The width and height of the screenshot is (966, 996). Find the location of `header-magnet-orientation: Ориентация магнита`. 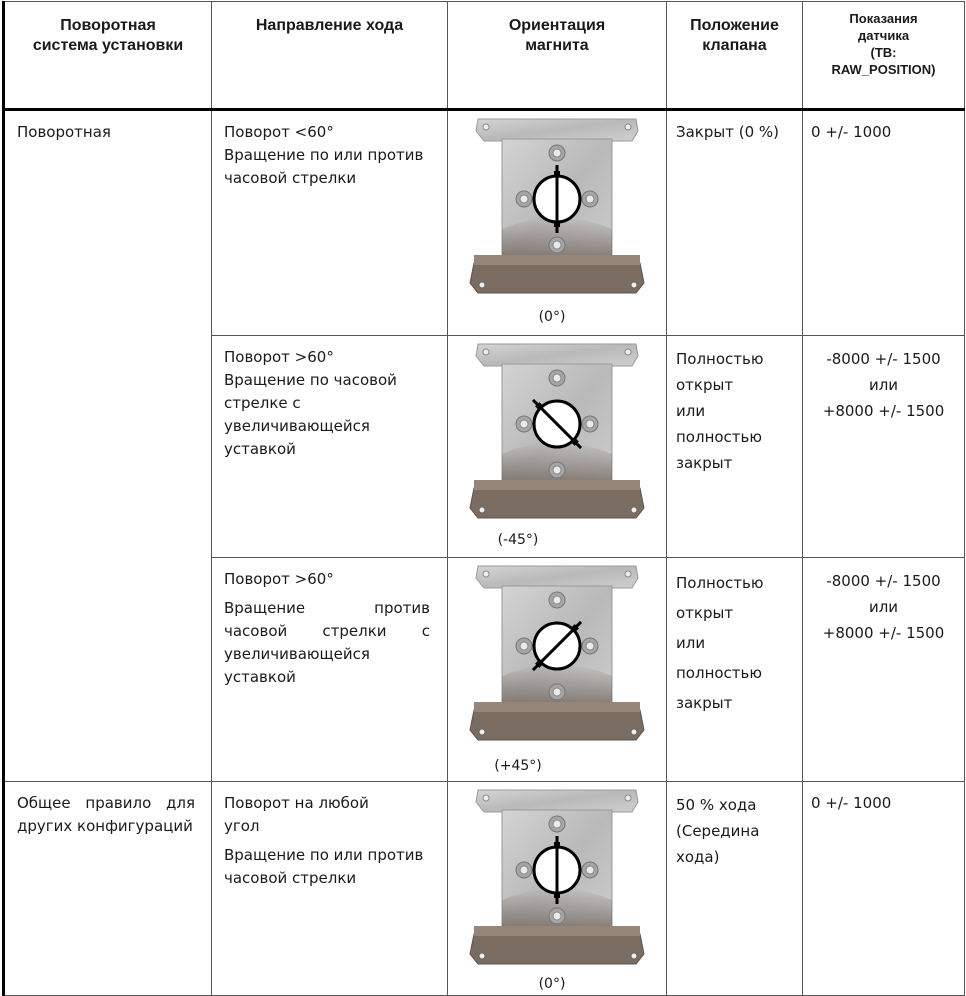

header-magnet-orientation: Ориентация магнита is located at coordinates (557, 56).